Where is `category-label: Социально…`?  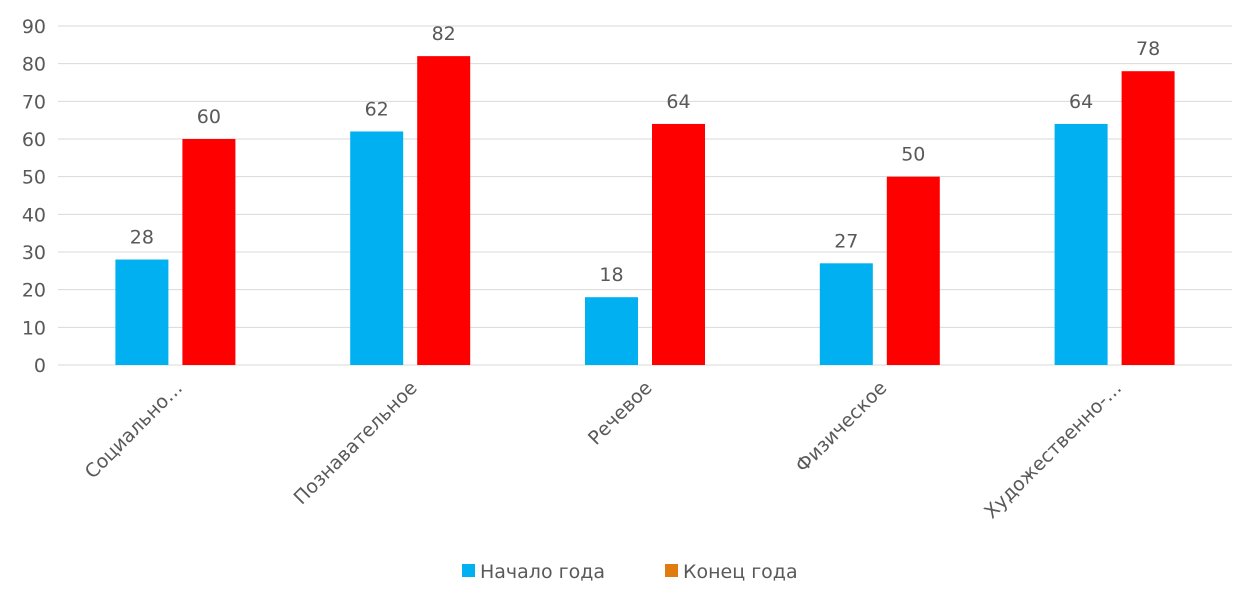 category-label: Социально… is located at coordinates (134, 430).